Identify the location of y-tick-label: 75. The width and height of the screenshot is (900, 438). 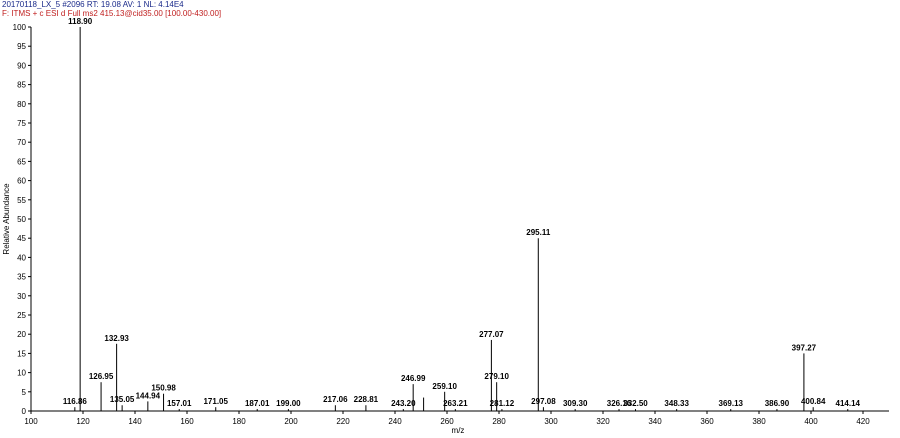
(21, 123).